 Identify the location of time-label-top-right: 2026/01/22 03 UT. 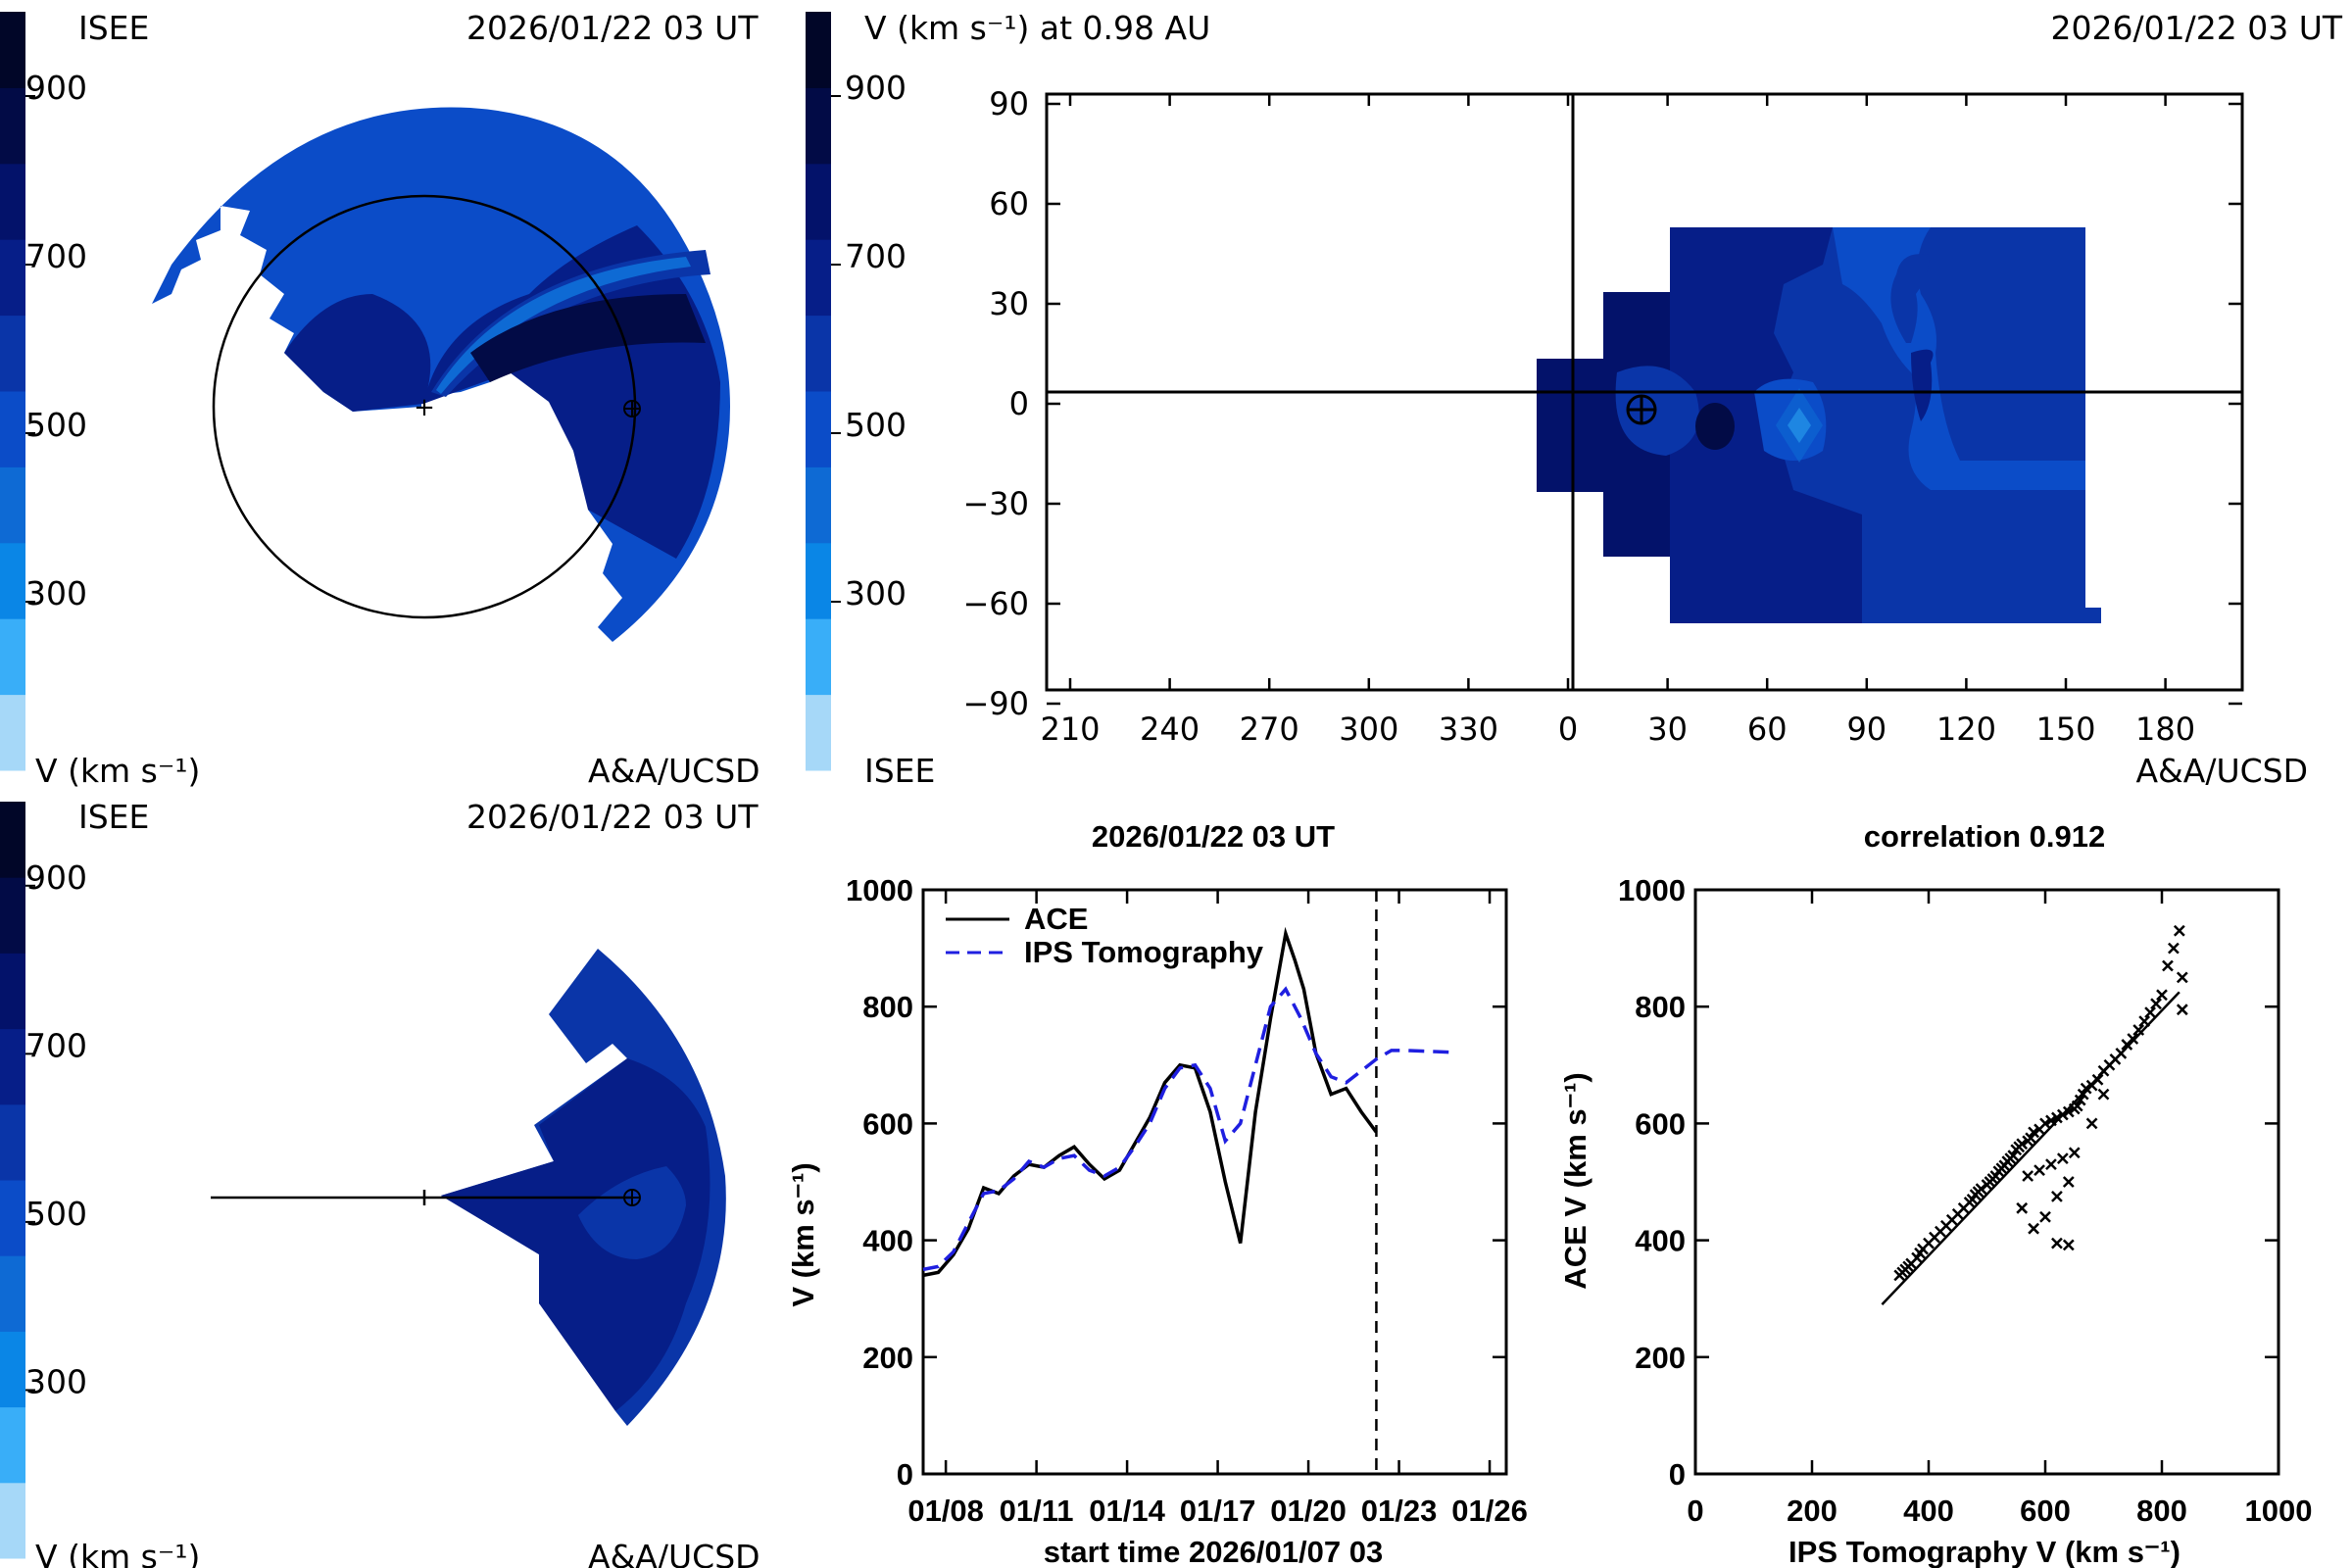
(2197, 28).